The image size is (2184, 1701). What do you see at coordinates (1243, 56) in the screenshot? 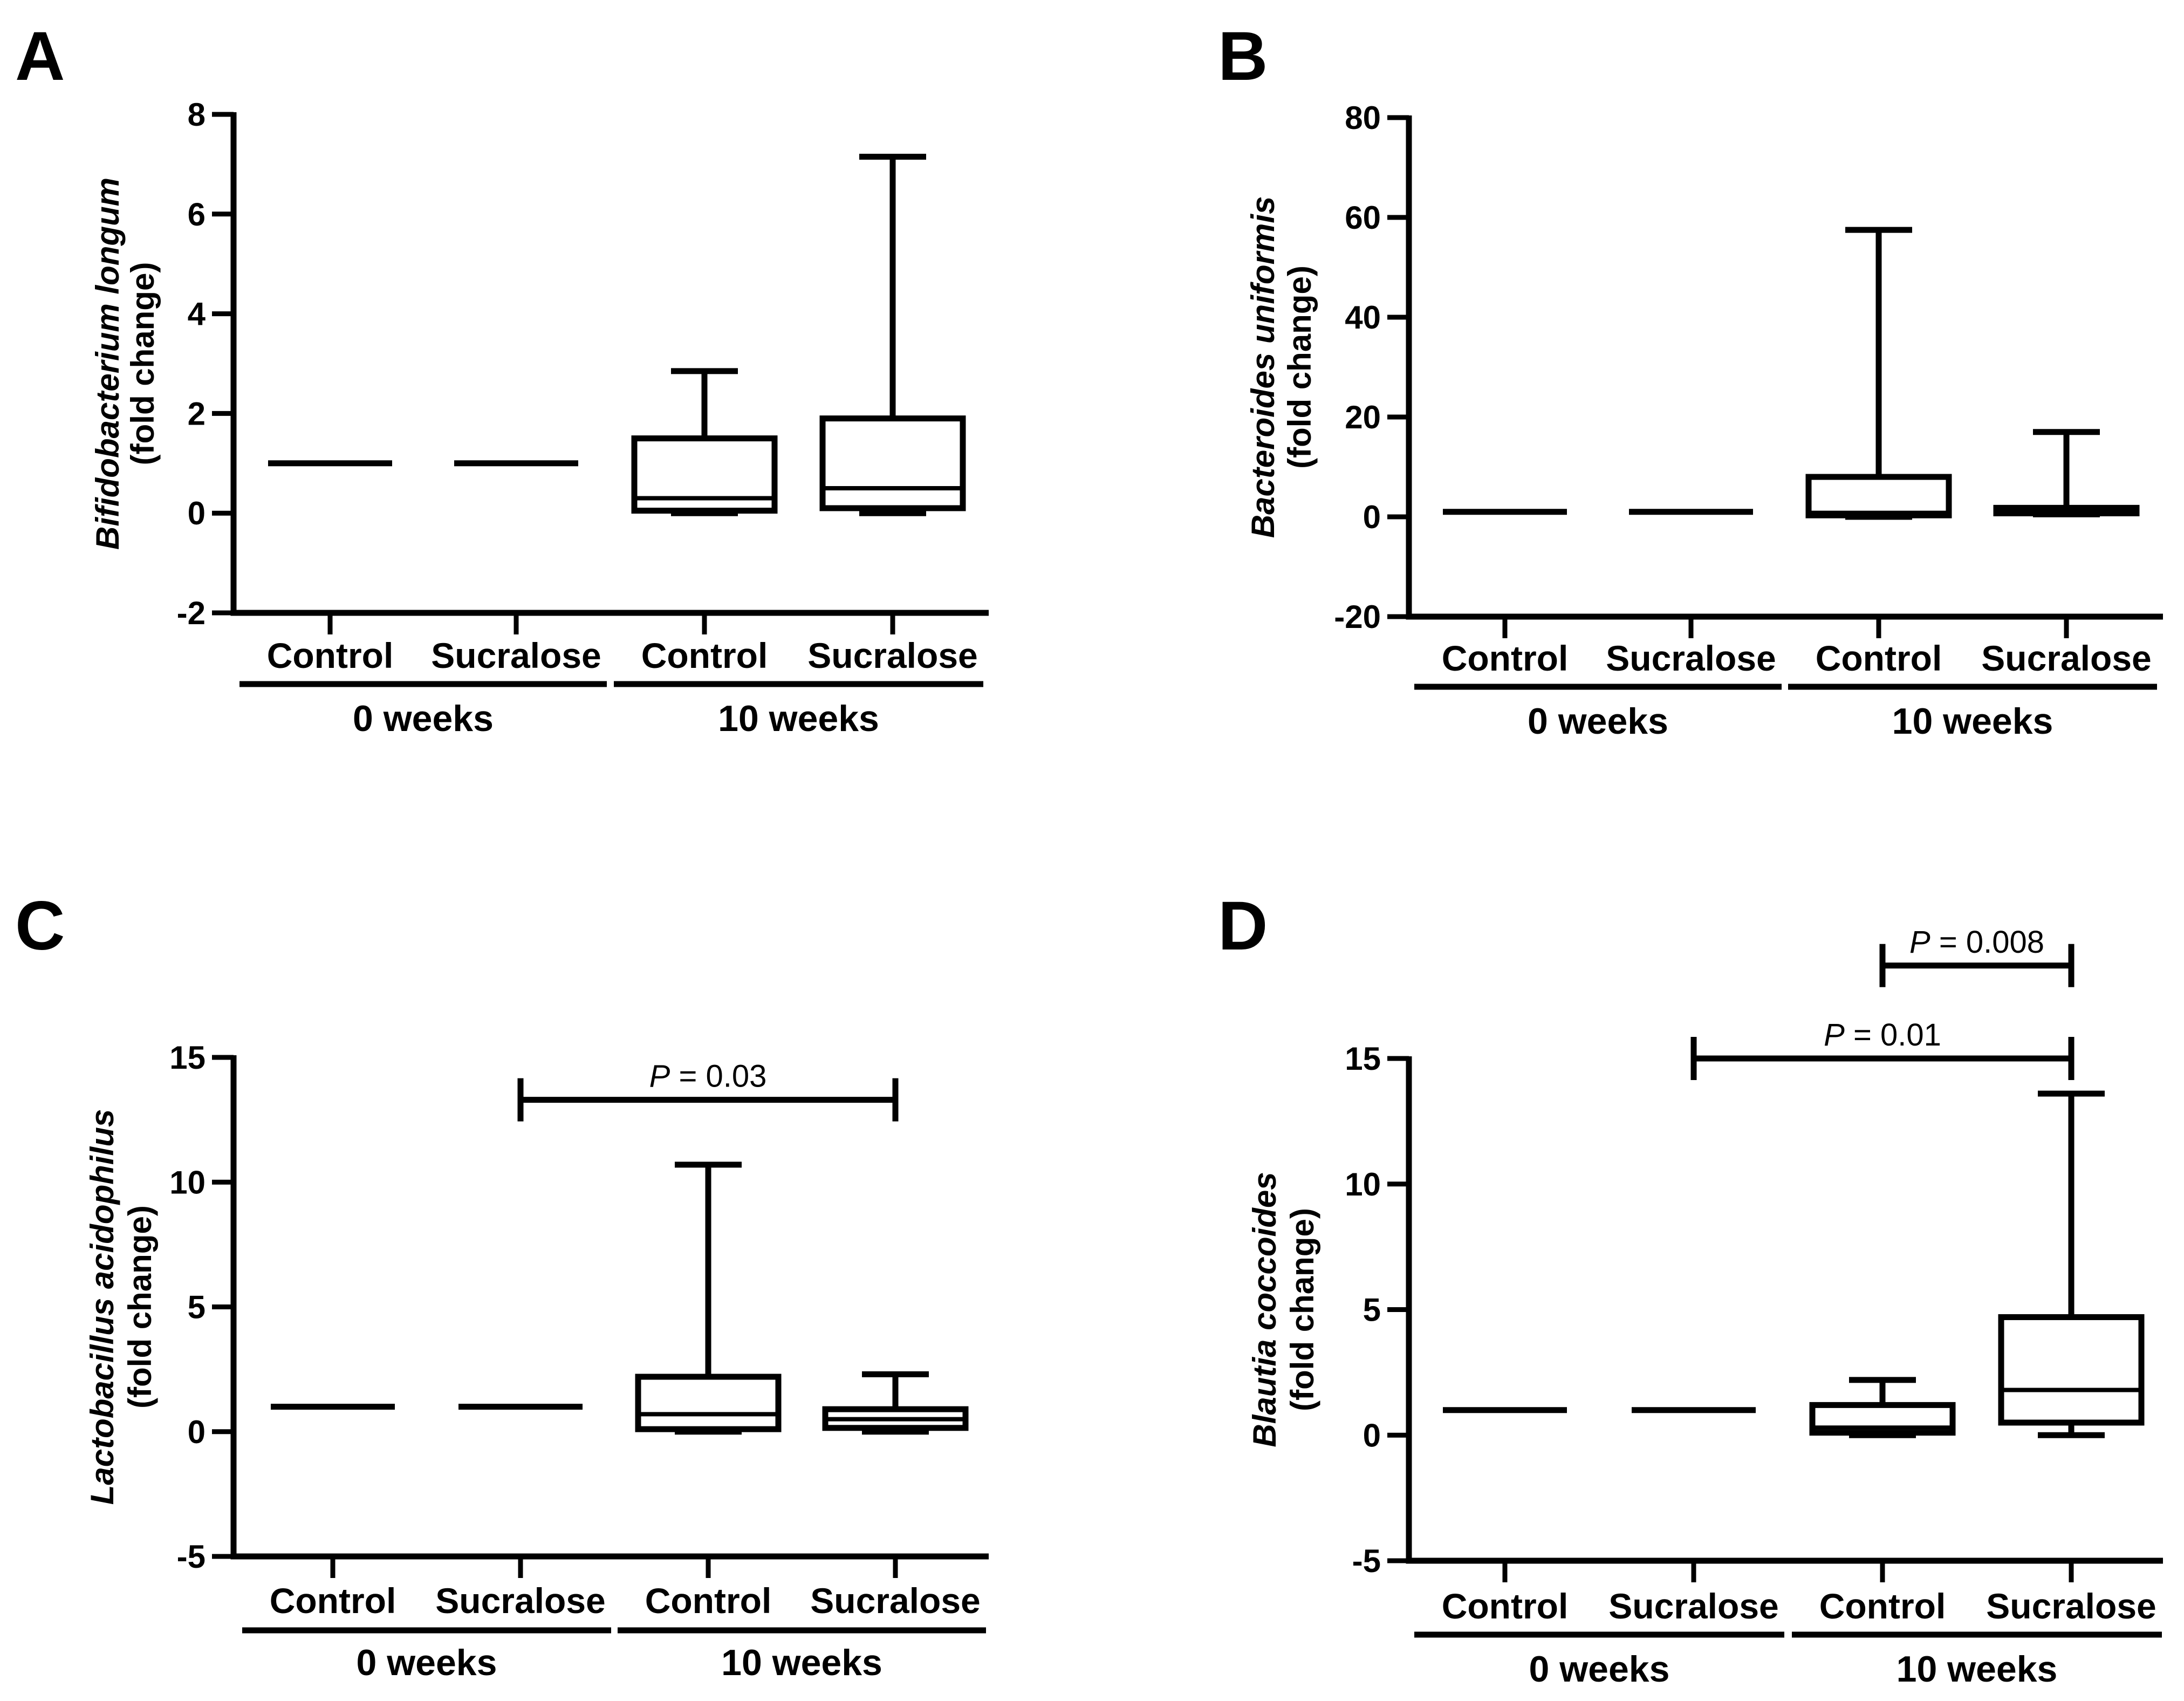
I see `panel-letter: B` at bounding box center [1243, 56].